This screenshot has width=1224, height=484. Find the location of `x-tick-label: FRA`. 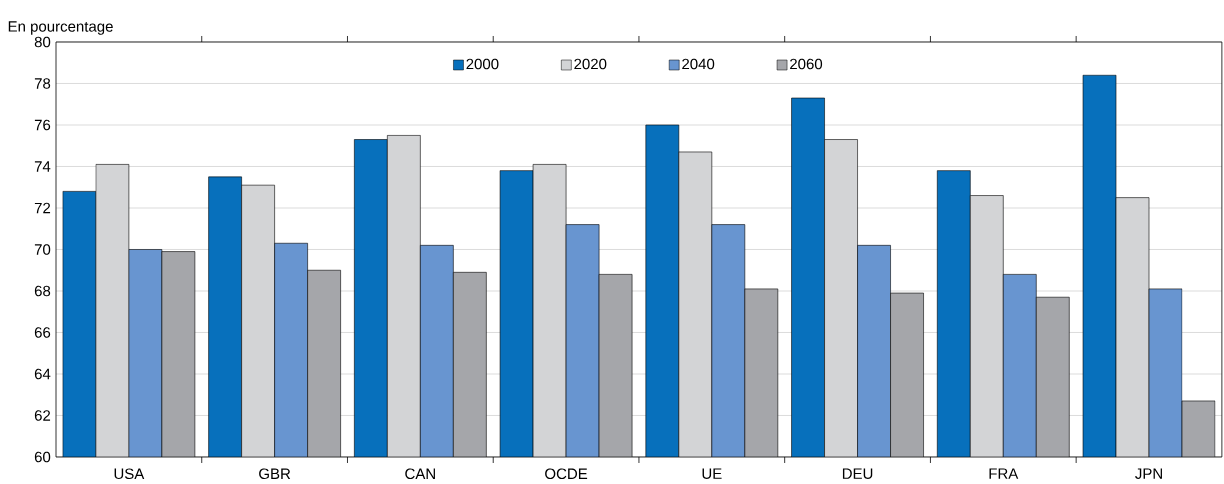

x-tick-label: FRA is located at coordinates (1004, 473).